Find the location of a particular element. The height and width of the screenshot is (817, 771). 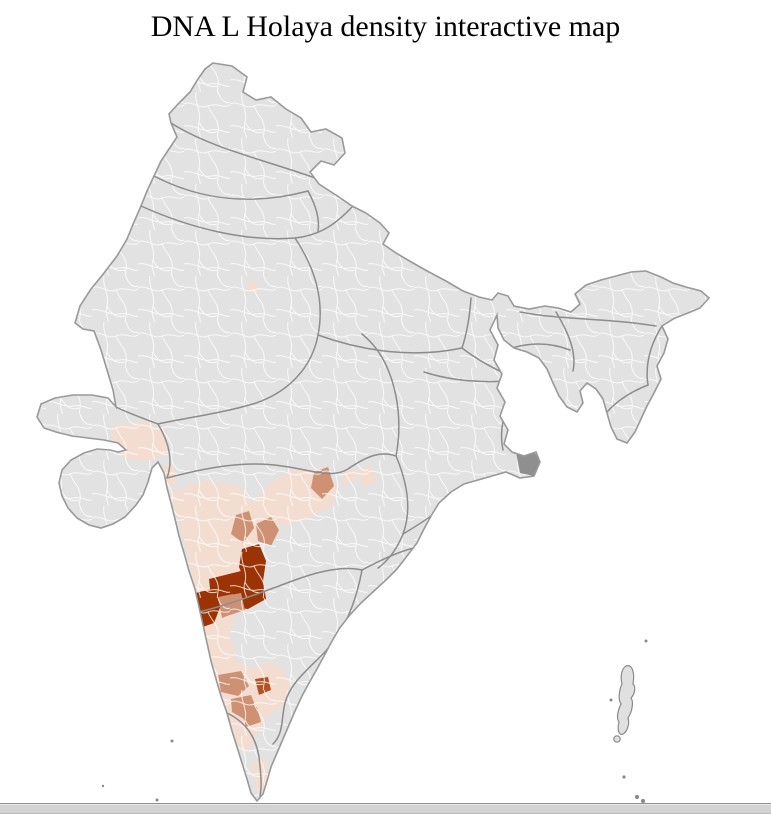

horizontal-scrollbar-thumb is located at coordinates (385, 809).